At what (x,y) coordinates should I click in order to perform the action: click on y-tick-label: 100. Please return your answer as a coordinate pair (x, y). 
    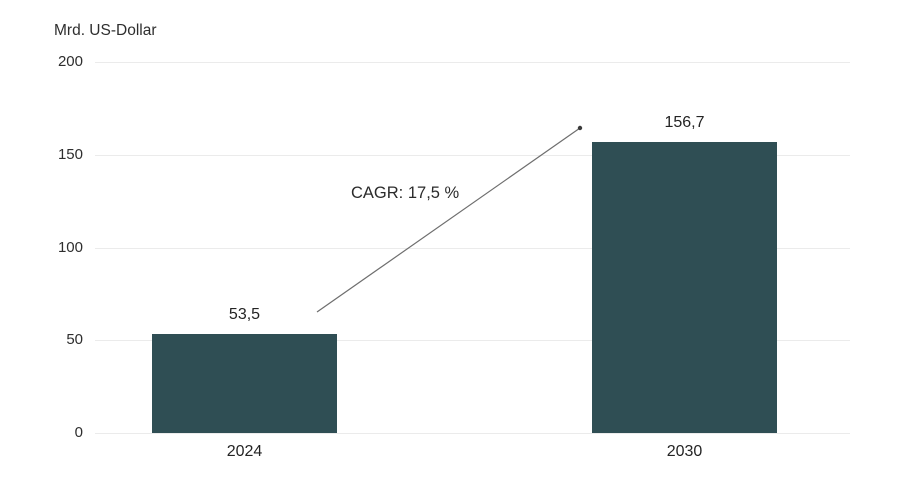
    Looking at the image, I should click on (70, 247).